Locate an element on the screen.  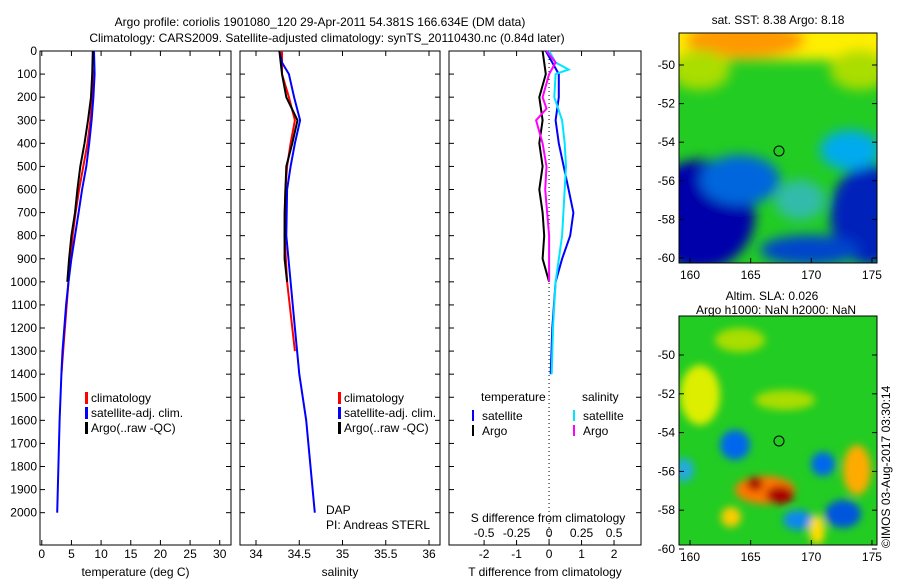
y-tick-label: 2000 is located at coordinates (23, 513).